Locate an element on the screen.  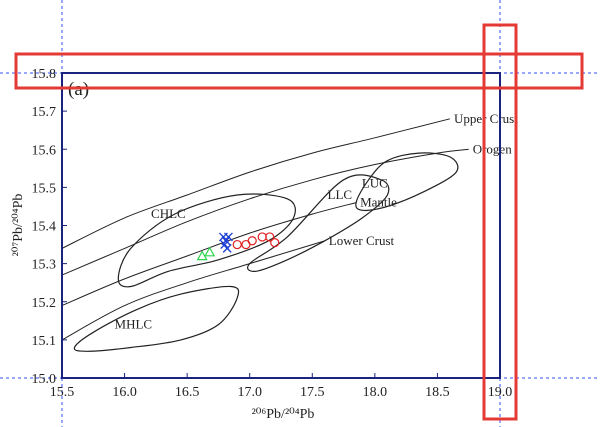
highlight-box-right is located at coordinates (500, 222).